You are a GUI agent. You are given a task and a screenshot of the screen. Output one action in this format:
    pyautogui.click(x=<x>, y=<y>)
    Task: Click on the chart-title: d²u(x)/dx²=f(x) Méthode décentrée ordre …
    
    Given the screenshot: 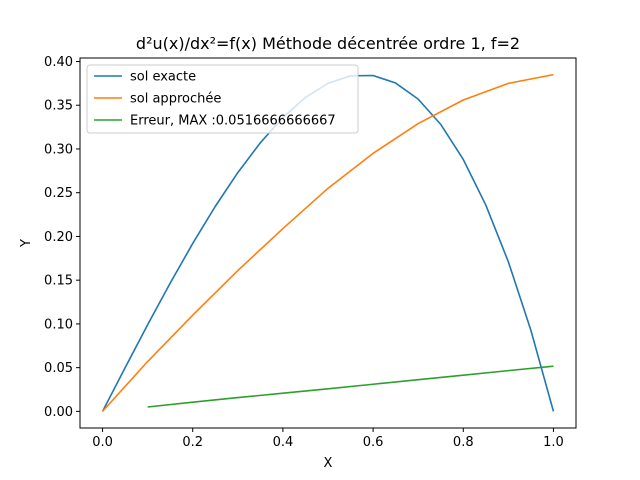 What is the action you would take?
    pyautogui.click(x=328, y=43)
    